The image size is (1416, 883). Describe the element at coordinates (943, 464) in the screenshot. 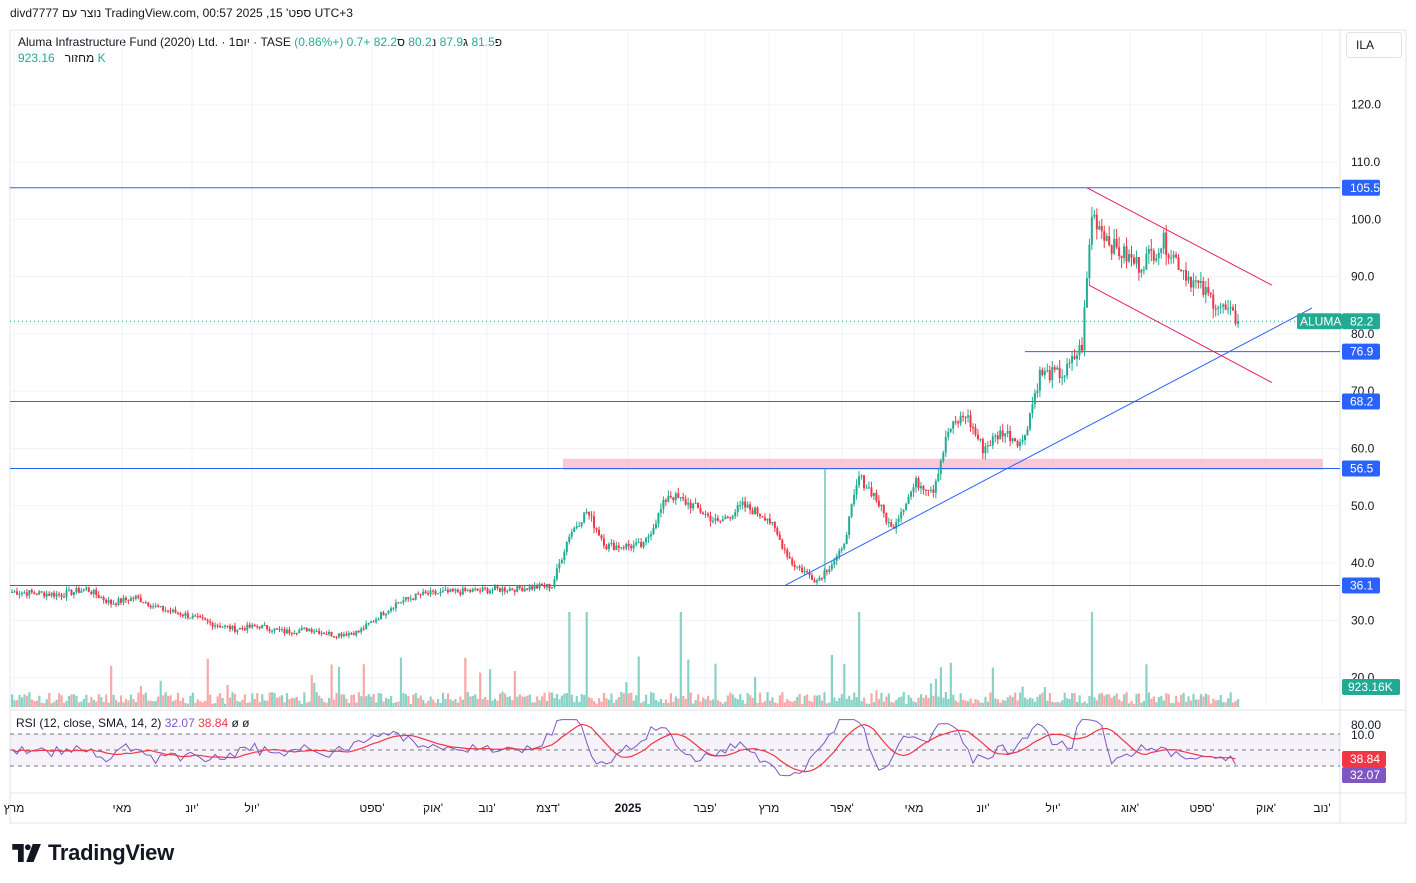

I see `resistance-zone` at that location.